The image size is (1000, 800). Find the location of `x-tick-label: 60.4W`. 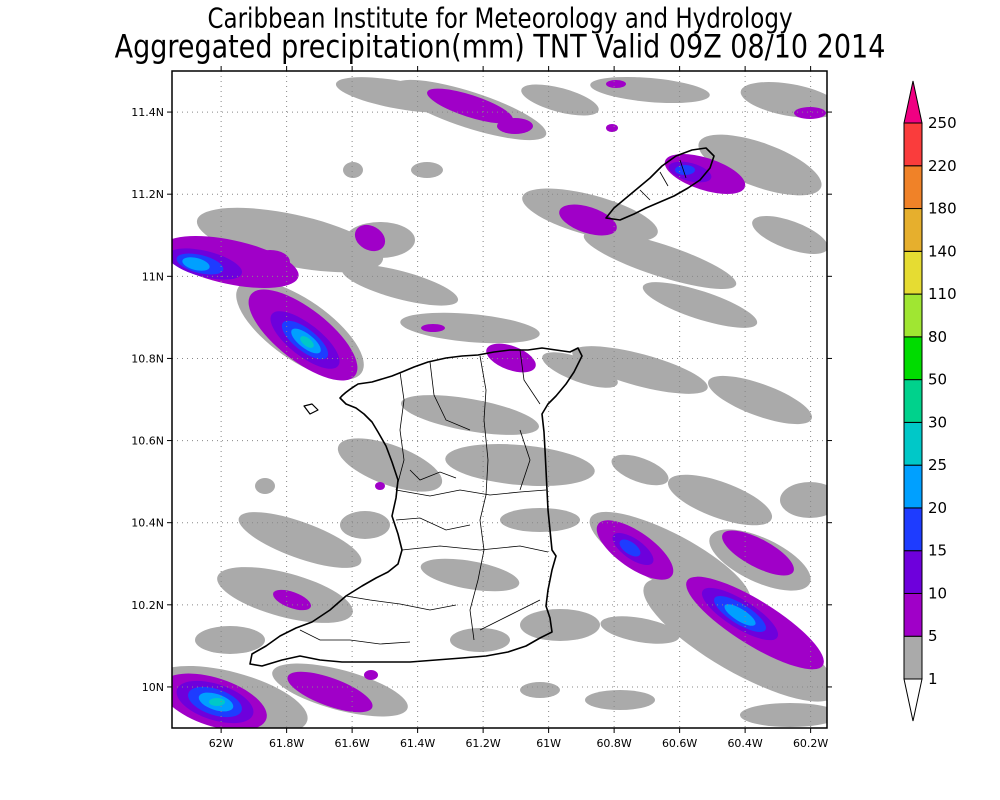

x-tick-label: 60.4W is located at coordinates (744, 743).